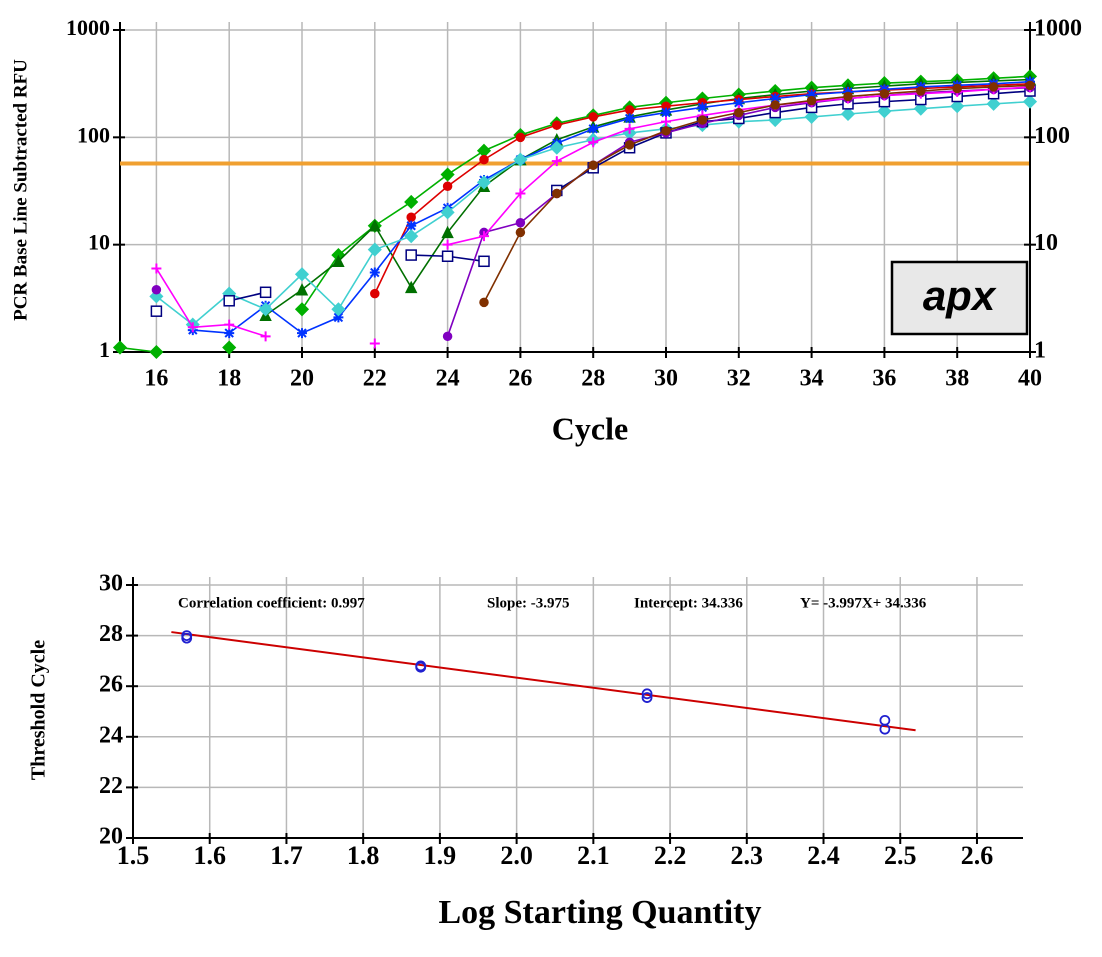  I want to click on x-tick-label: 2.5, so click(900, 855).